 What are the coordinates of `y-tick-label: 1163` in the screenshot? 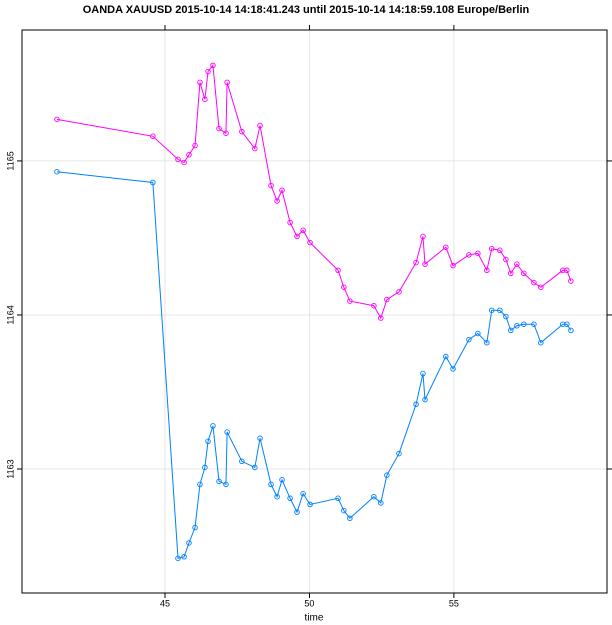 It's located at (10, 468).